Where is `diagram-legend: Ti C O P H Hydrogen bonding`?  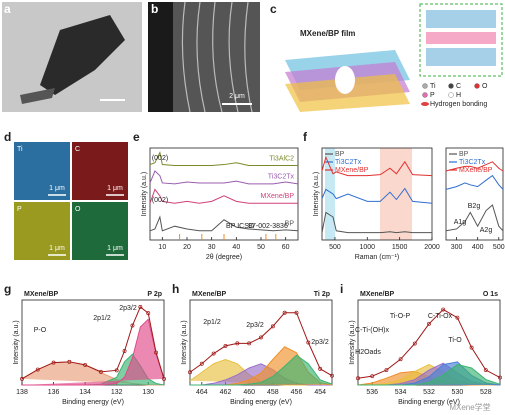 diagram-legend: Ti C O P H Hydrogen bonding is located at coordinates (454, 95).